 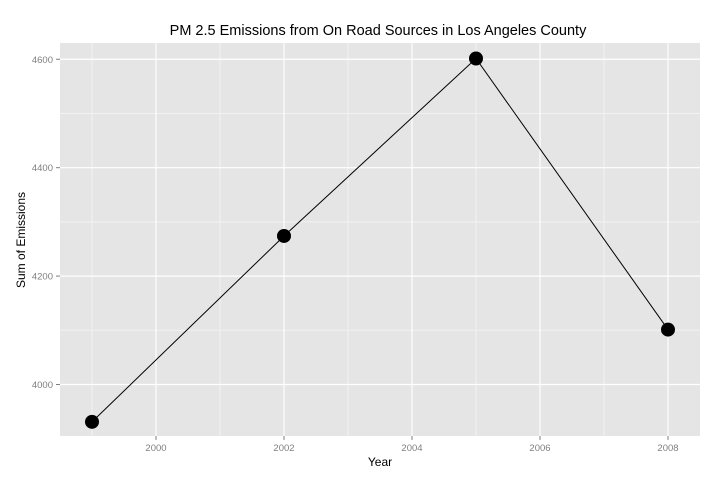 I want to click on y-tick-label: 4200, so click(x=42, y=277).